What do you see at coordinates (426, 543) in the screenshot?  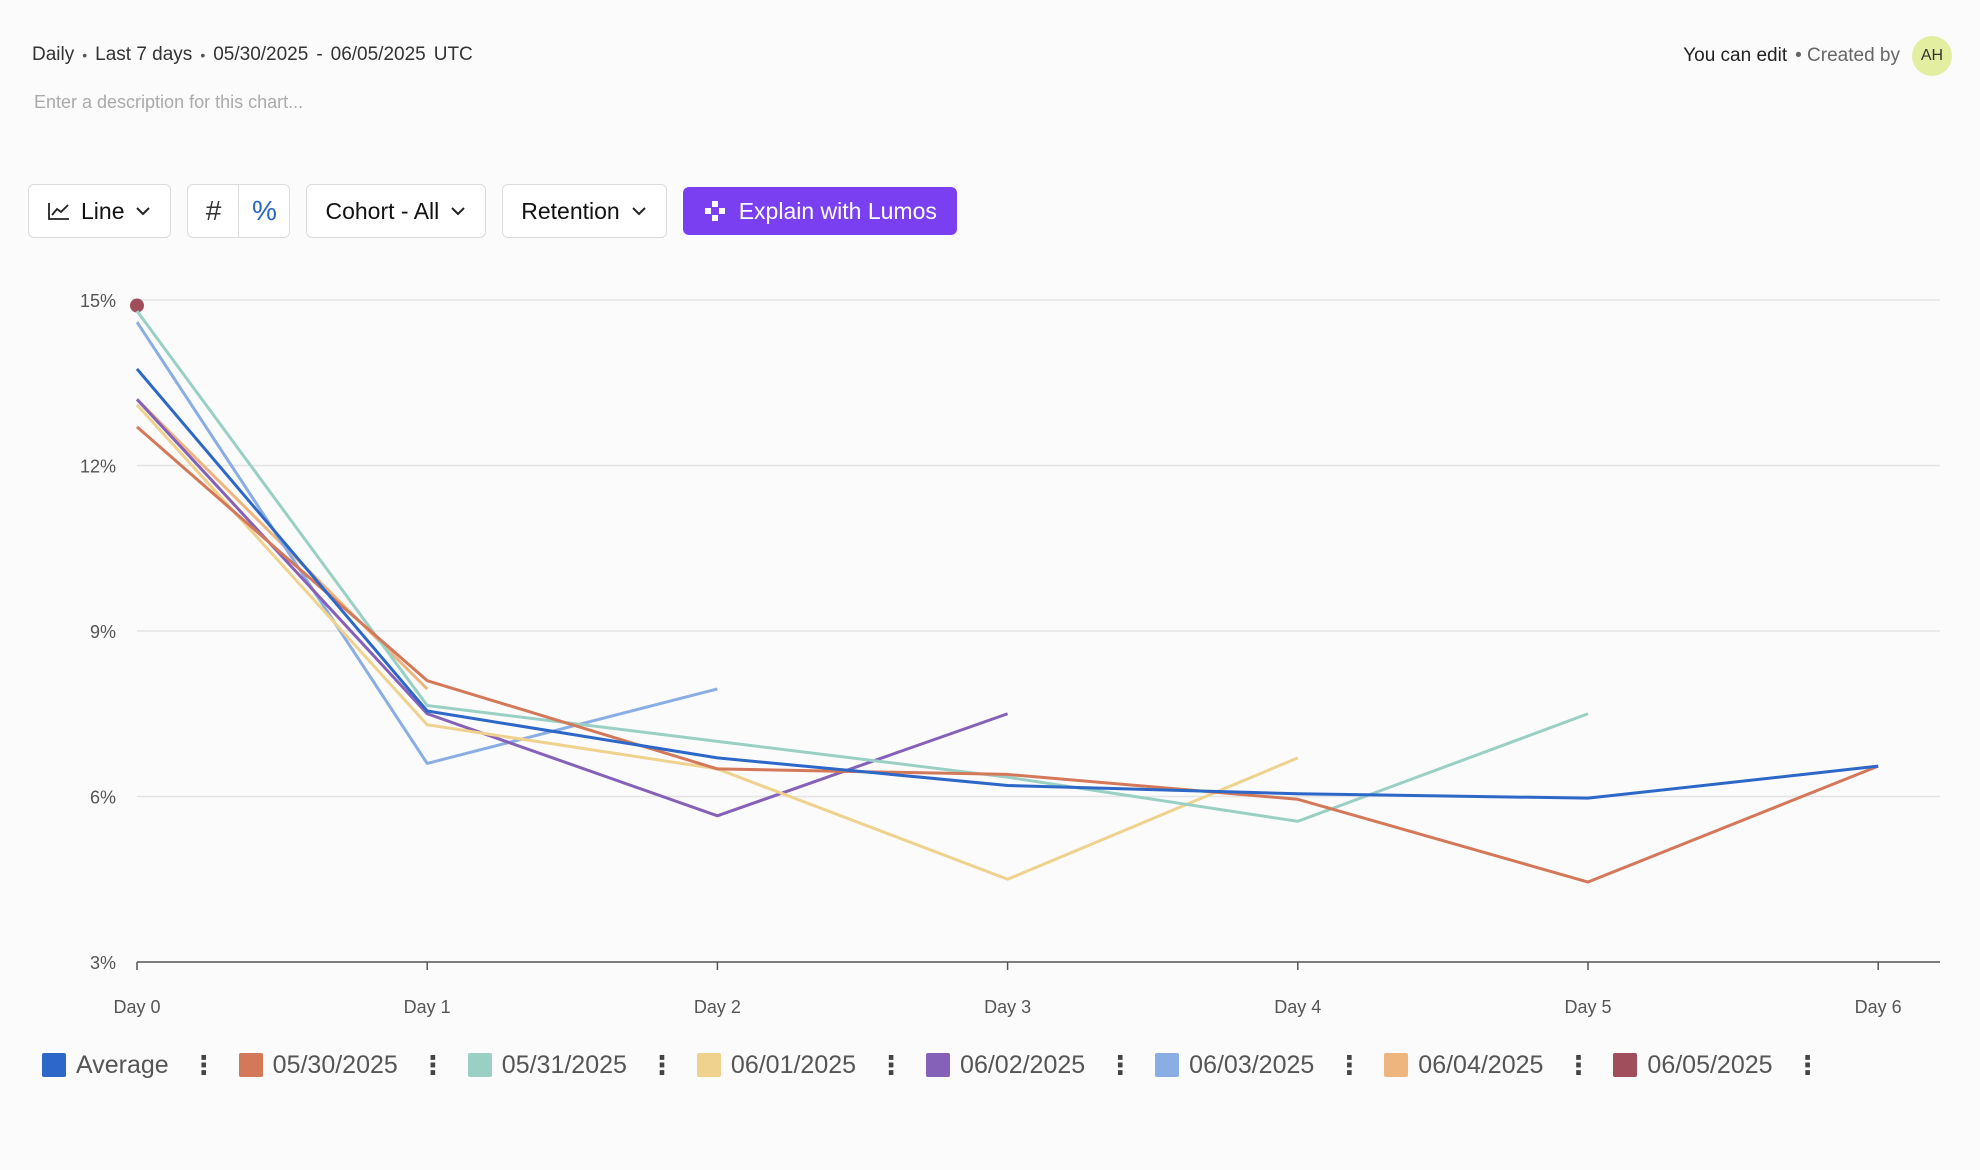 I see `series-06-03-2025-line` at bounding box center [426, 543].